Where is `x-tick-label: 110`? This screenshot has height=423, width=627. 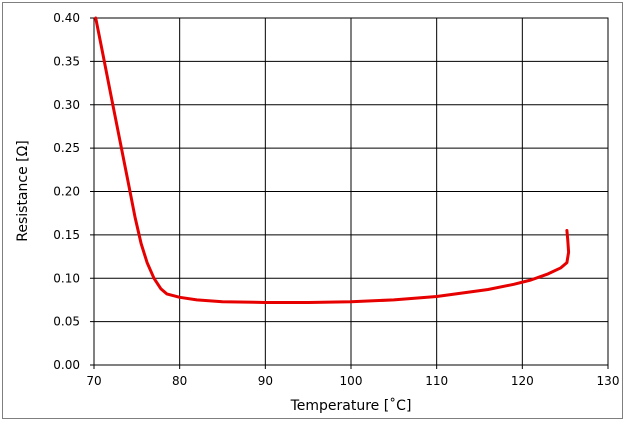 x-tick-label: 110 is located at coordinates (436, 381).